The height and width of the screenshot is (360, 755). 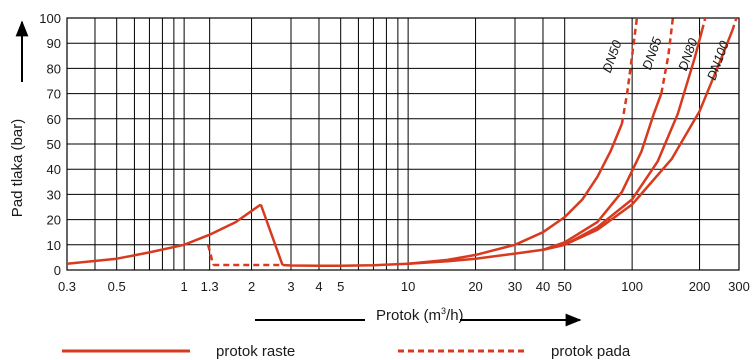 I want to click on y-tick-label: 80, so click(x=54, y=68).